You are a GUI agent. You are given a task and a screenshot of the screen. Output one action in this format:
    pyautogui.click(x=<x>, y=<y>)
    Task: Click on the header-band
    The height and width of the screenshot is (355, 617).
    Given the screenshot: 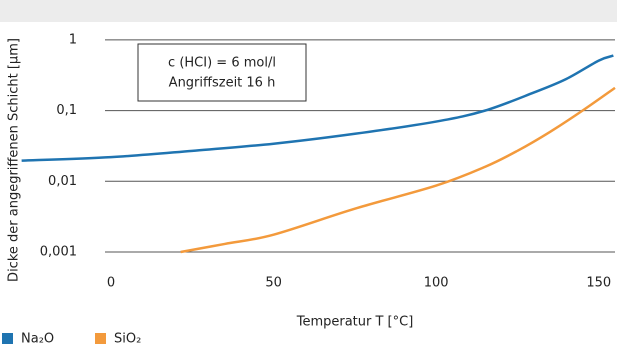 What is the action you would take?
    pyautogui.click(x=308, y=11)
    